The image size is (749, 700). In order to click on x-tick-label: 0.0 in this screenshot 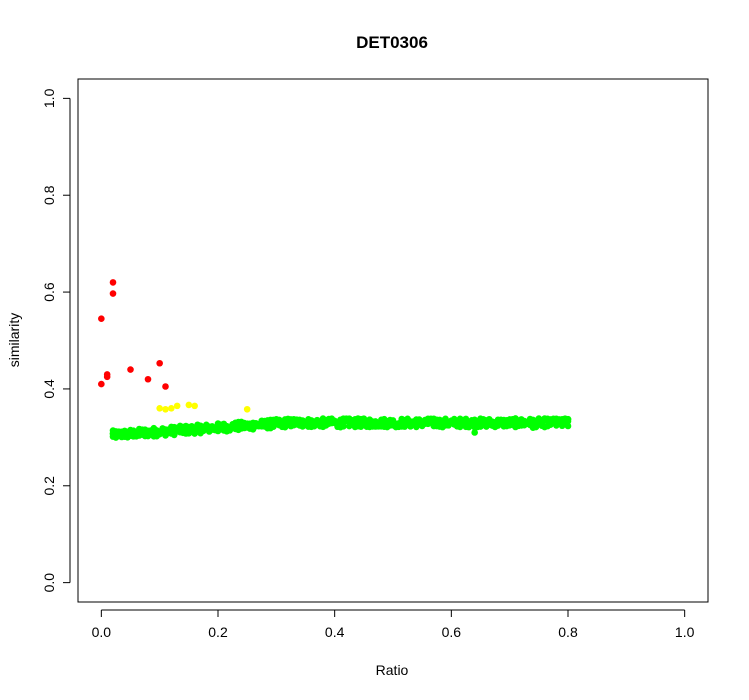, I will do `click(102, 632)`.